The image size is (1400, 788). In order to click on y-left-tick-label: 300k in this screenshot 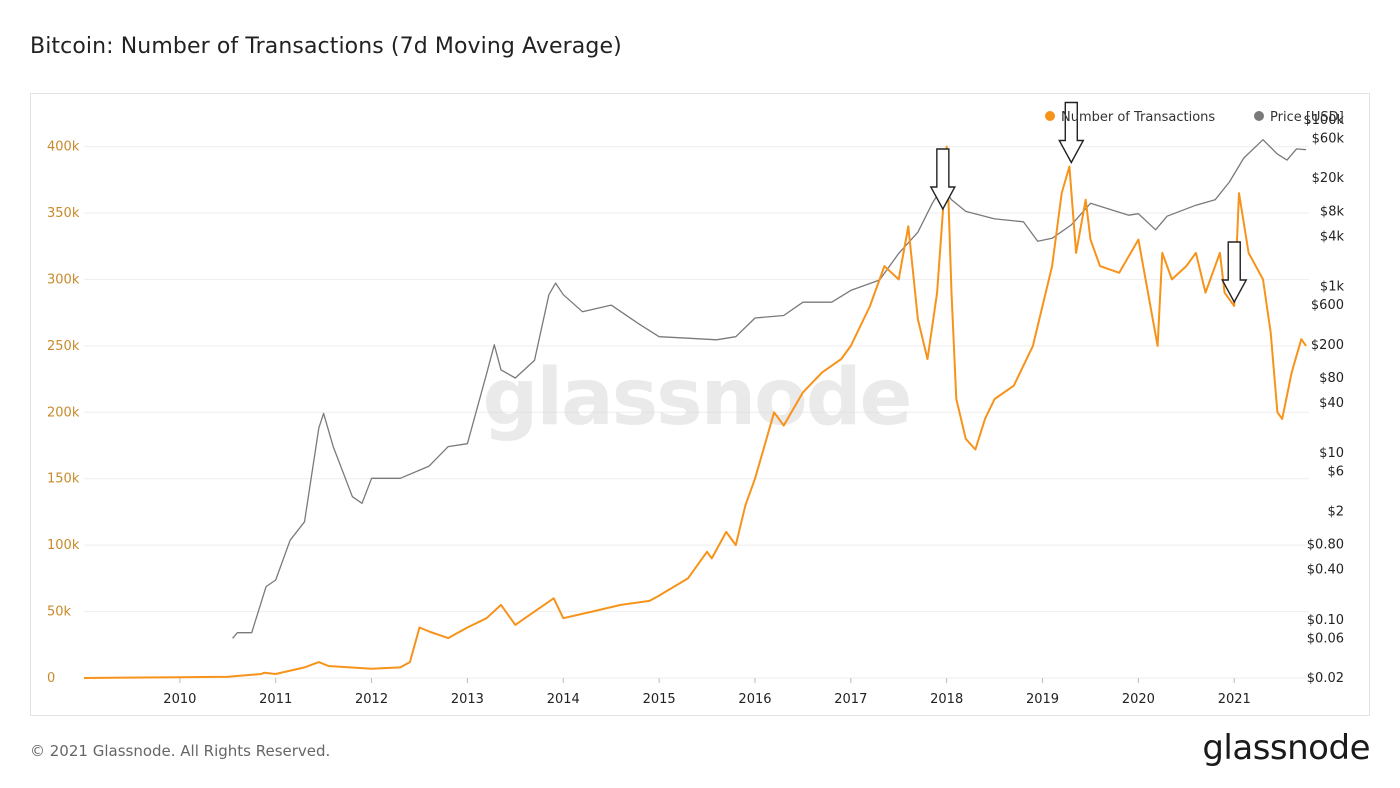, I will do `click(63, 279)`.